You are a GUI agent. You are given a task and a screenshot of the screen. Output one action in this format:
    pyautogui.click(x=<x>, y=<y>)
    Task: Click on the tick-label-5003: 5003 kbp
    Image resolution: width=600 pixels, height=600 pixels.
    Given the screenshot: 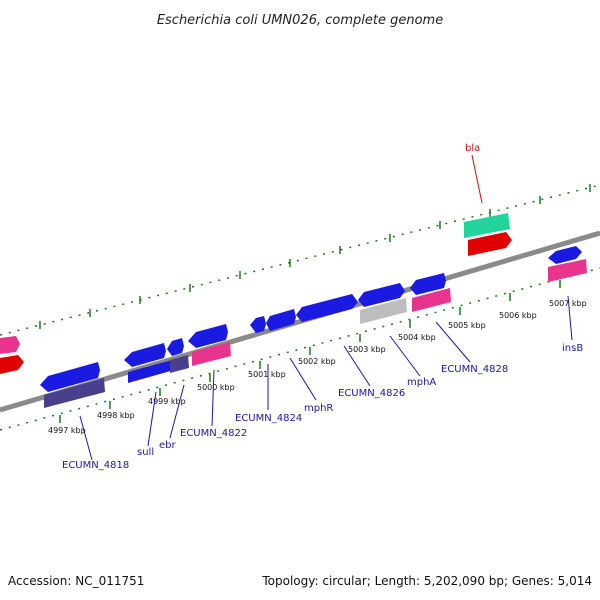 What is the action you would take?
    pyautogui.click(x=367, y=349)
    